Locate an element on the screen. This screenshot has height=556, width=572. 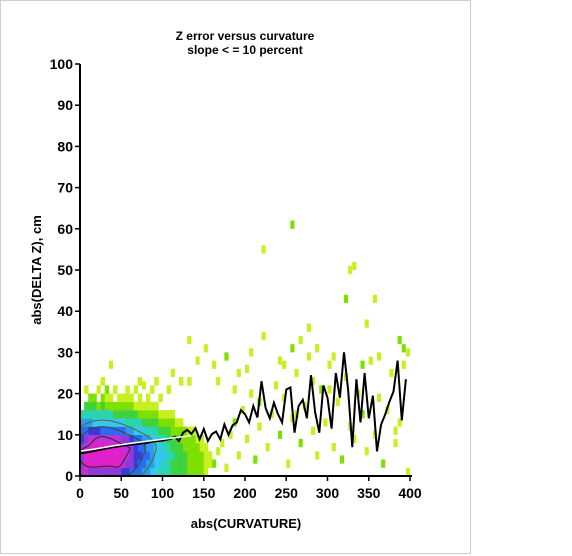
cluster-mean-line is located at coordinates (135, 443).